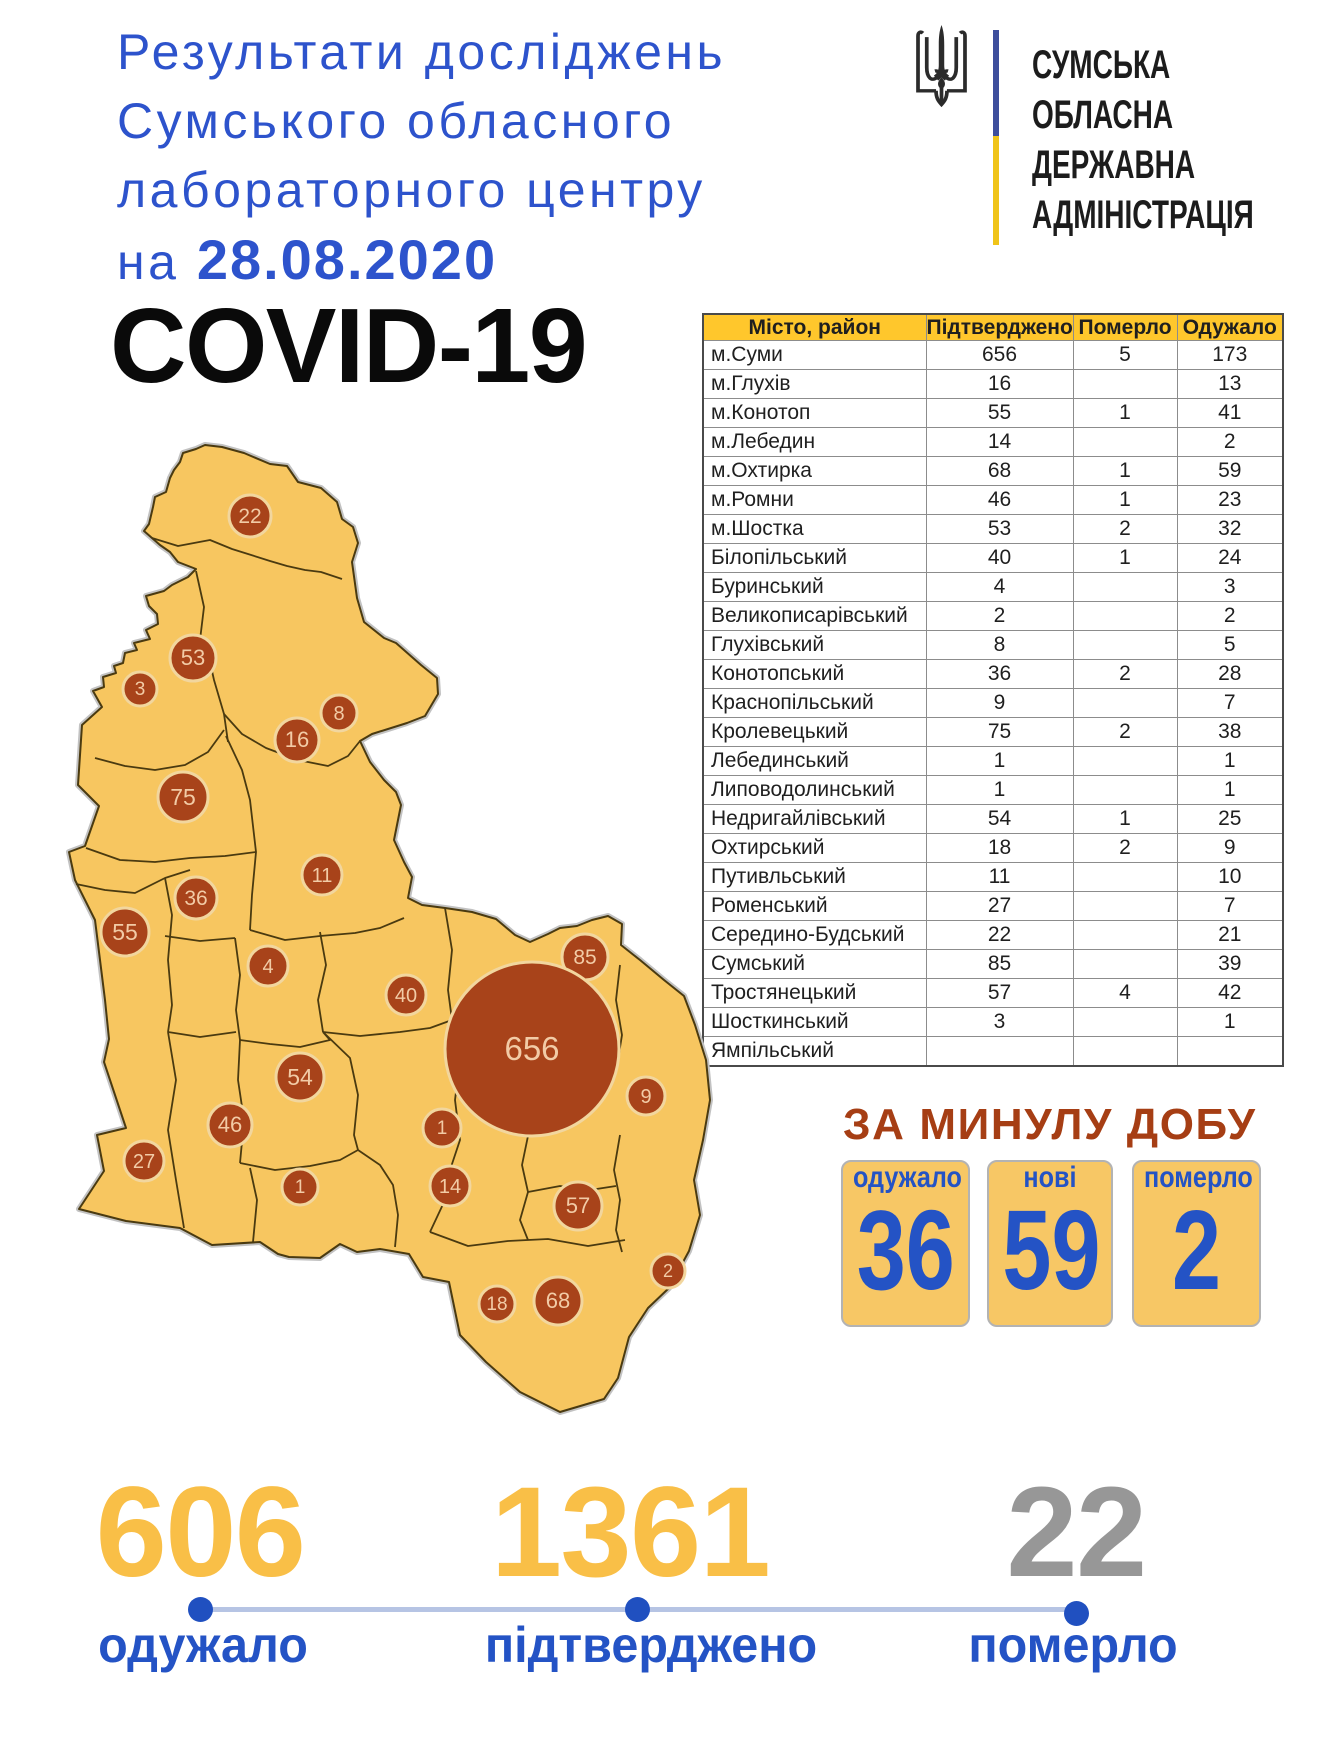 Image resolution: width=1330 pixels, height=1744 pixels. I want to click on svg-text: 656, so click(531, 1048).